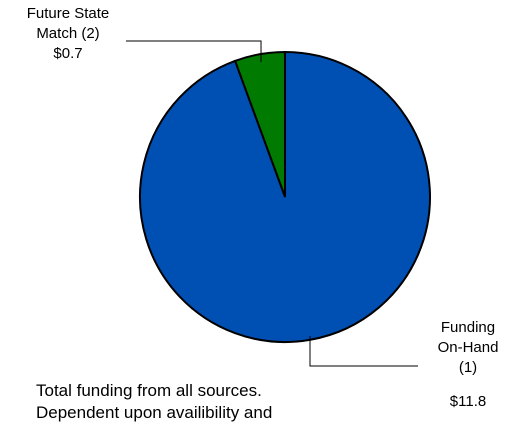  I want to click on footnote-line: Dependent upon availibility and, so click(154, 412).